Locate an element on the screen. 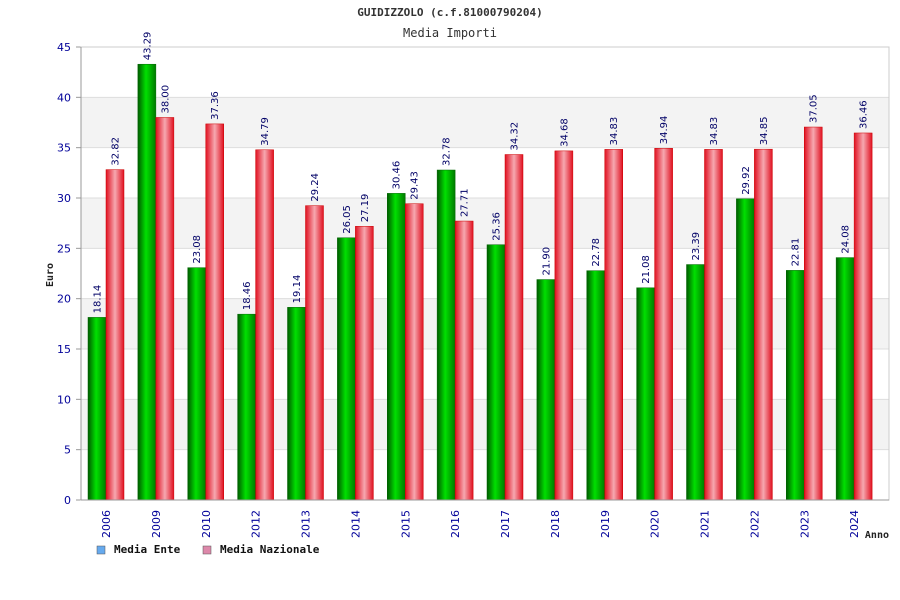 The width and height of the screenshot is (900, 600). y-tick-label: 45 is located at coordinates (64, 47).